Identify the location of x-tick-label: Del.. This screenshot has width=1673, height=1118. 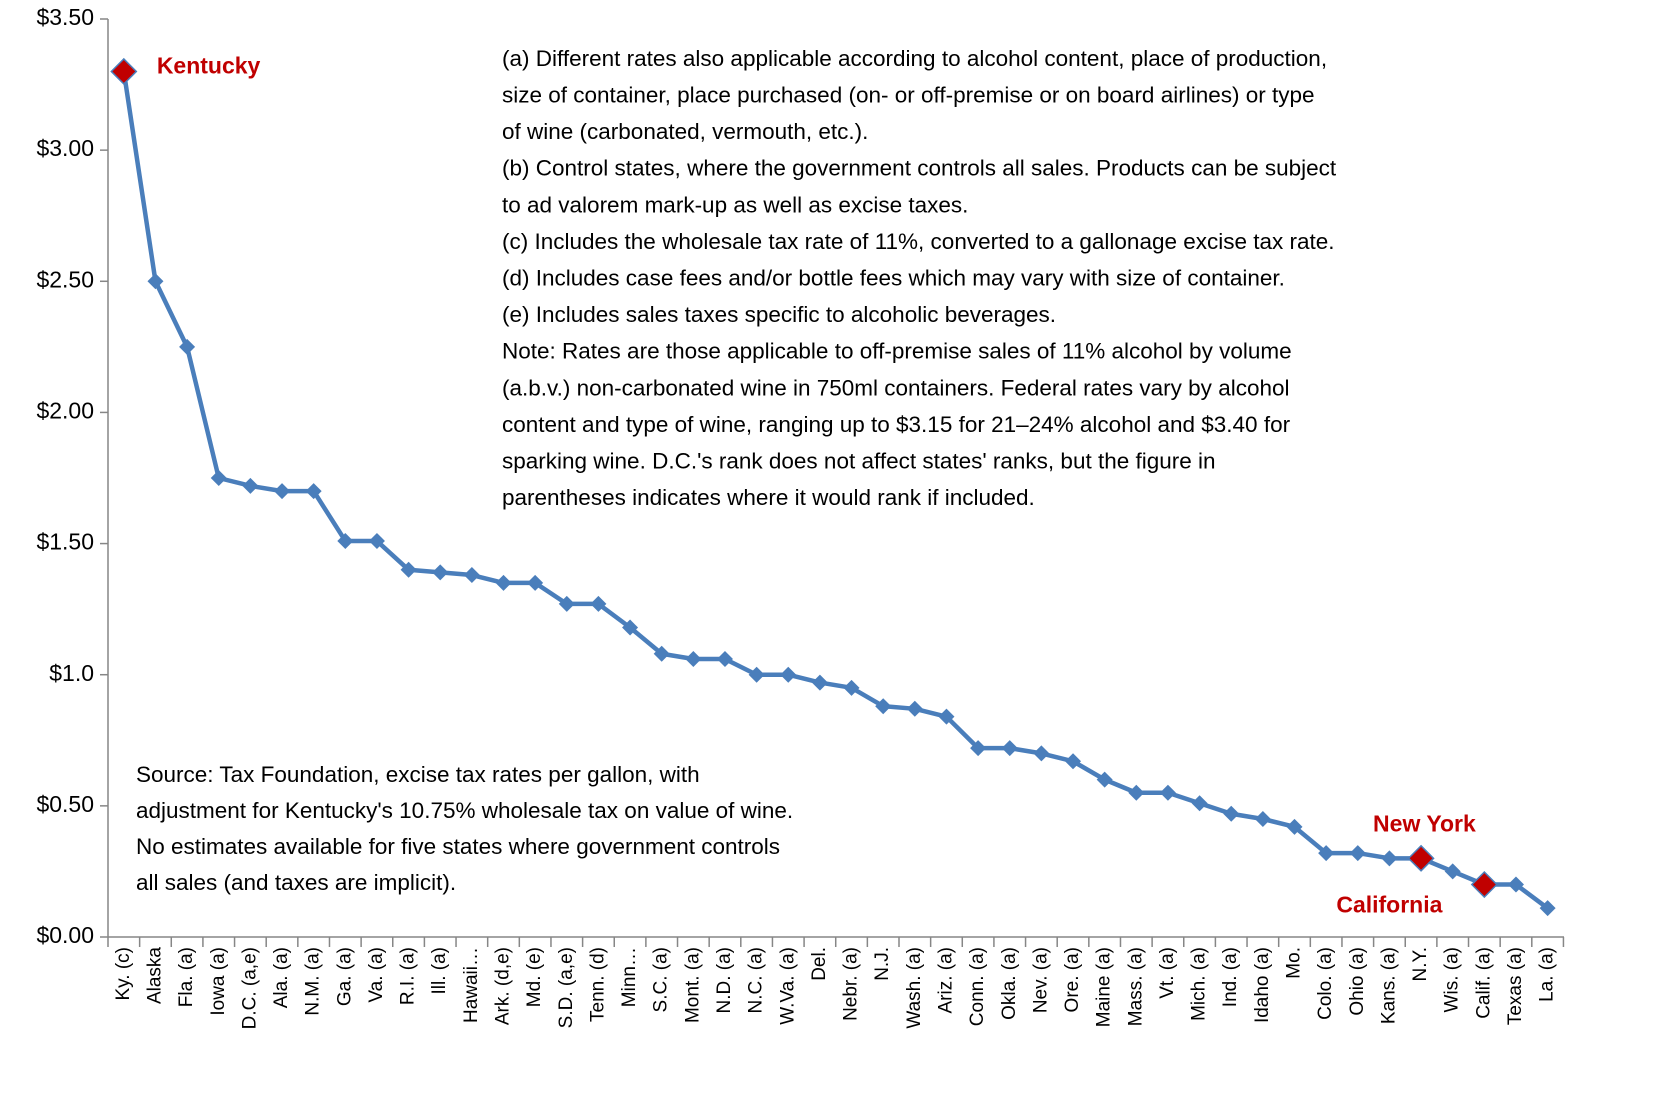
(819, 964).